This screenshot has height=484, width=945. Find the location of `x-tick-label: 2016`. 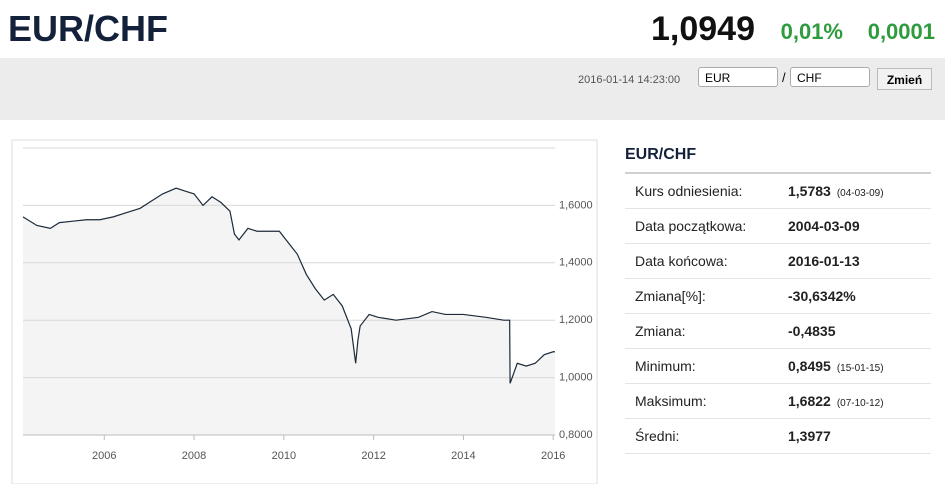

x-tick-label: 2016 is located at coordinates (553, 456).